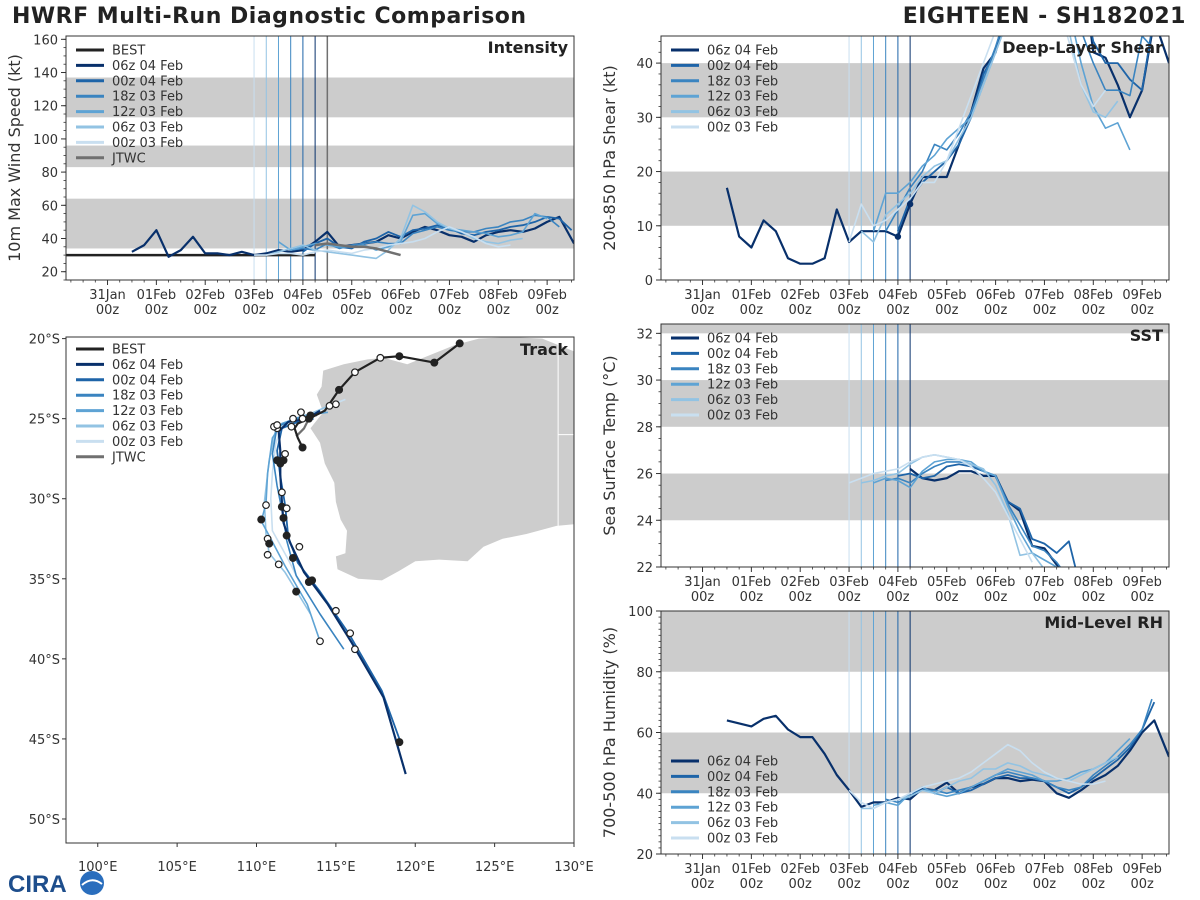  Describe the element at coordinates (898, 295) in the screenshot. I see `shear-x-tick-day: 04Feb` at that location.